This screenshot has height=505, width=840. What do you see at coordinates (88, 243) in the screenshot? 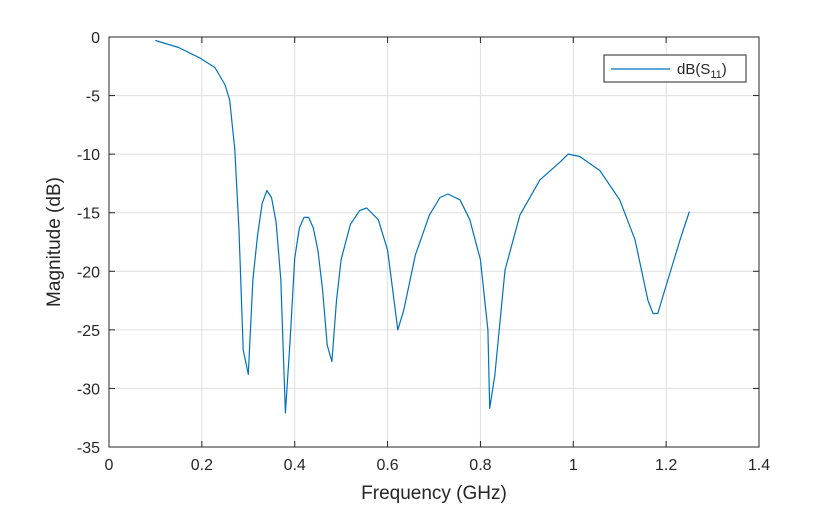
I see `y-tick-labels: 0 -5 -10 -15 -20 -25 -30 -35` at bounding box center [88, 243].